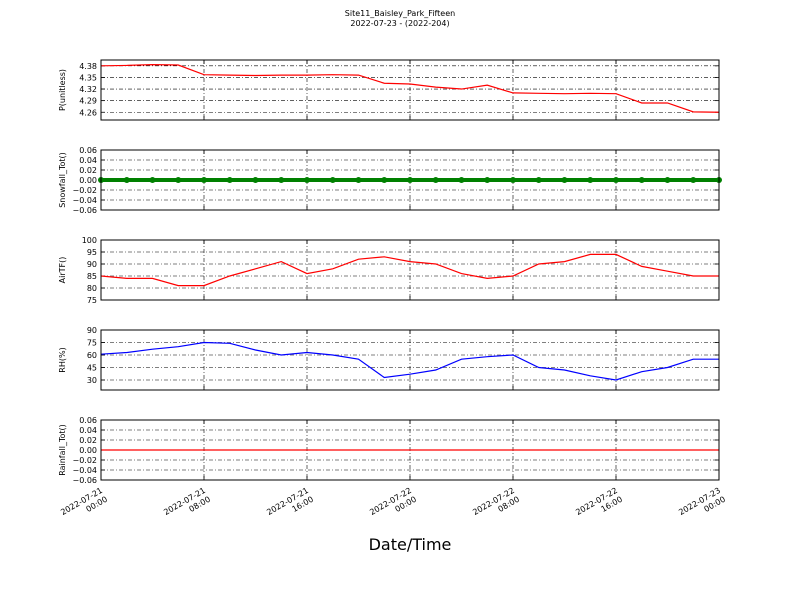  I want to click on x-tick-label: 2022-07-2216:00, so click(599, 506).